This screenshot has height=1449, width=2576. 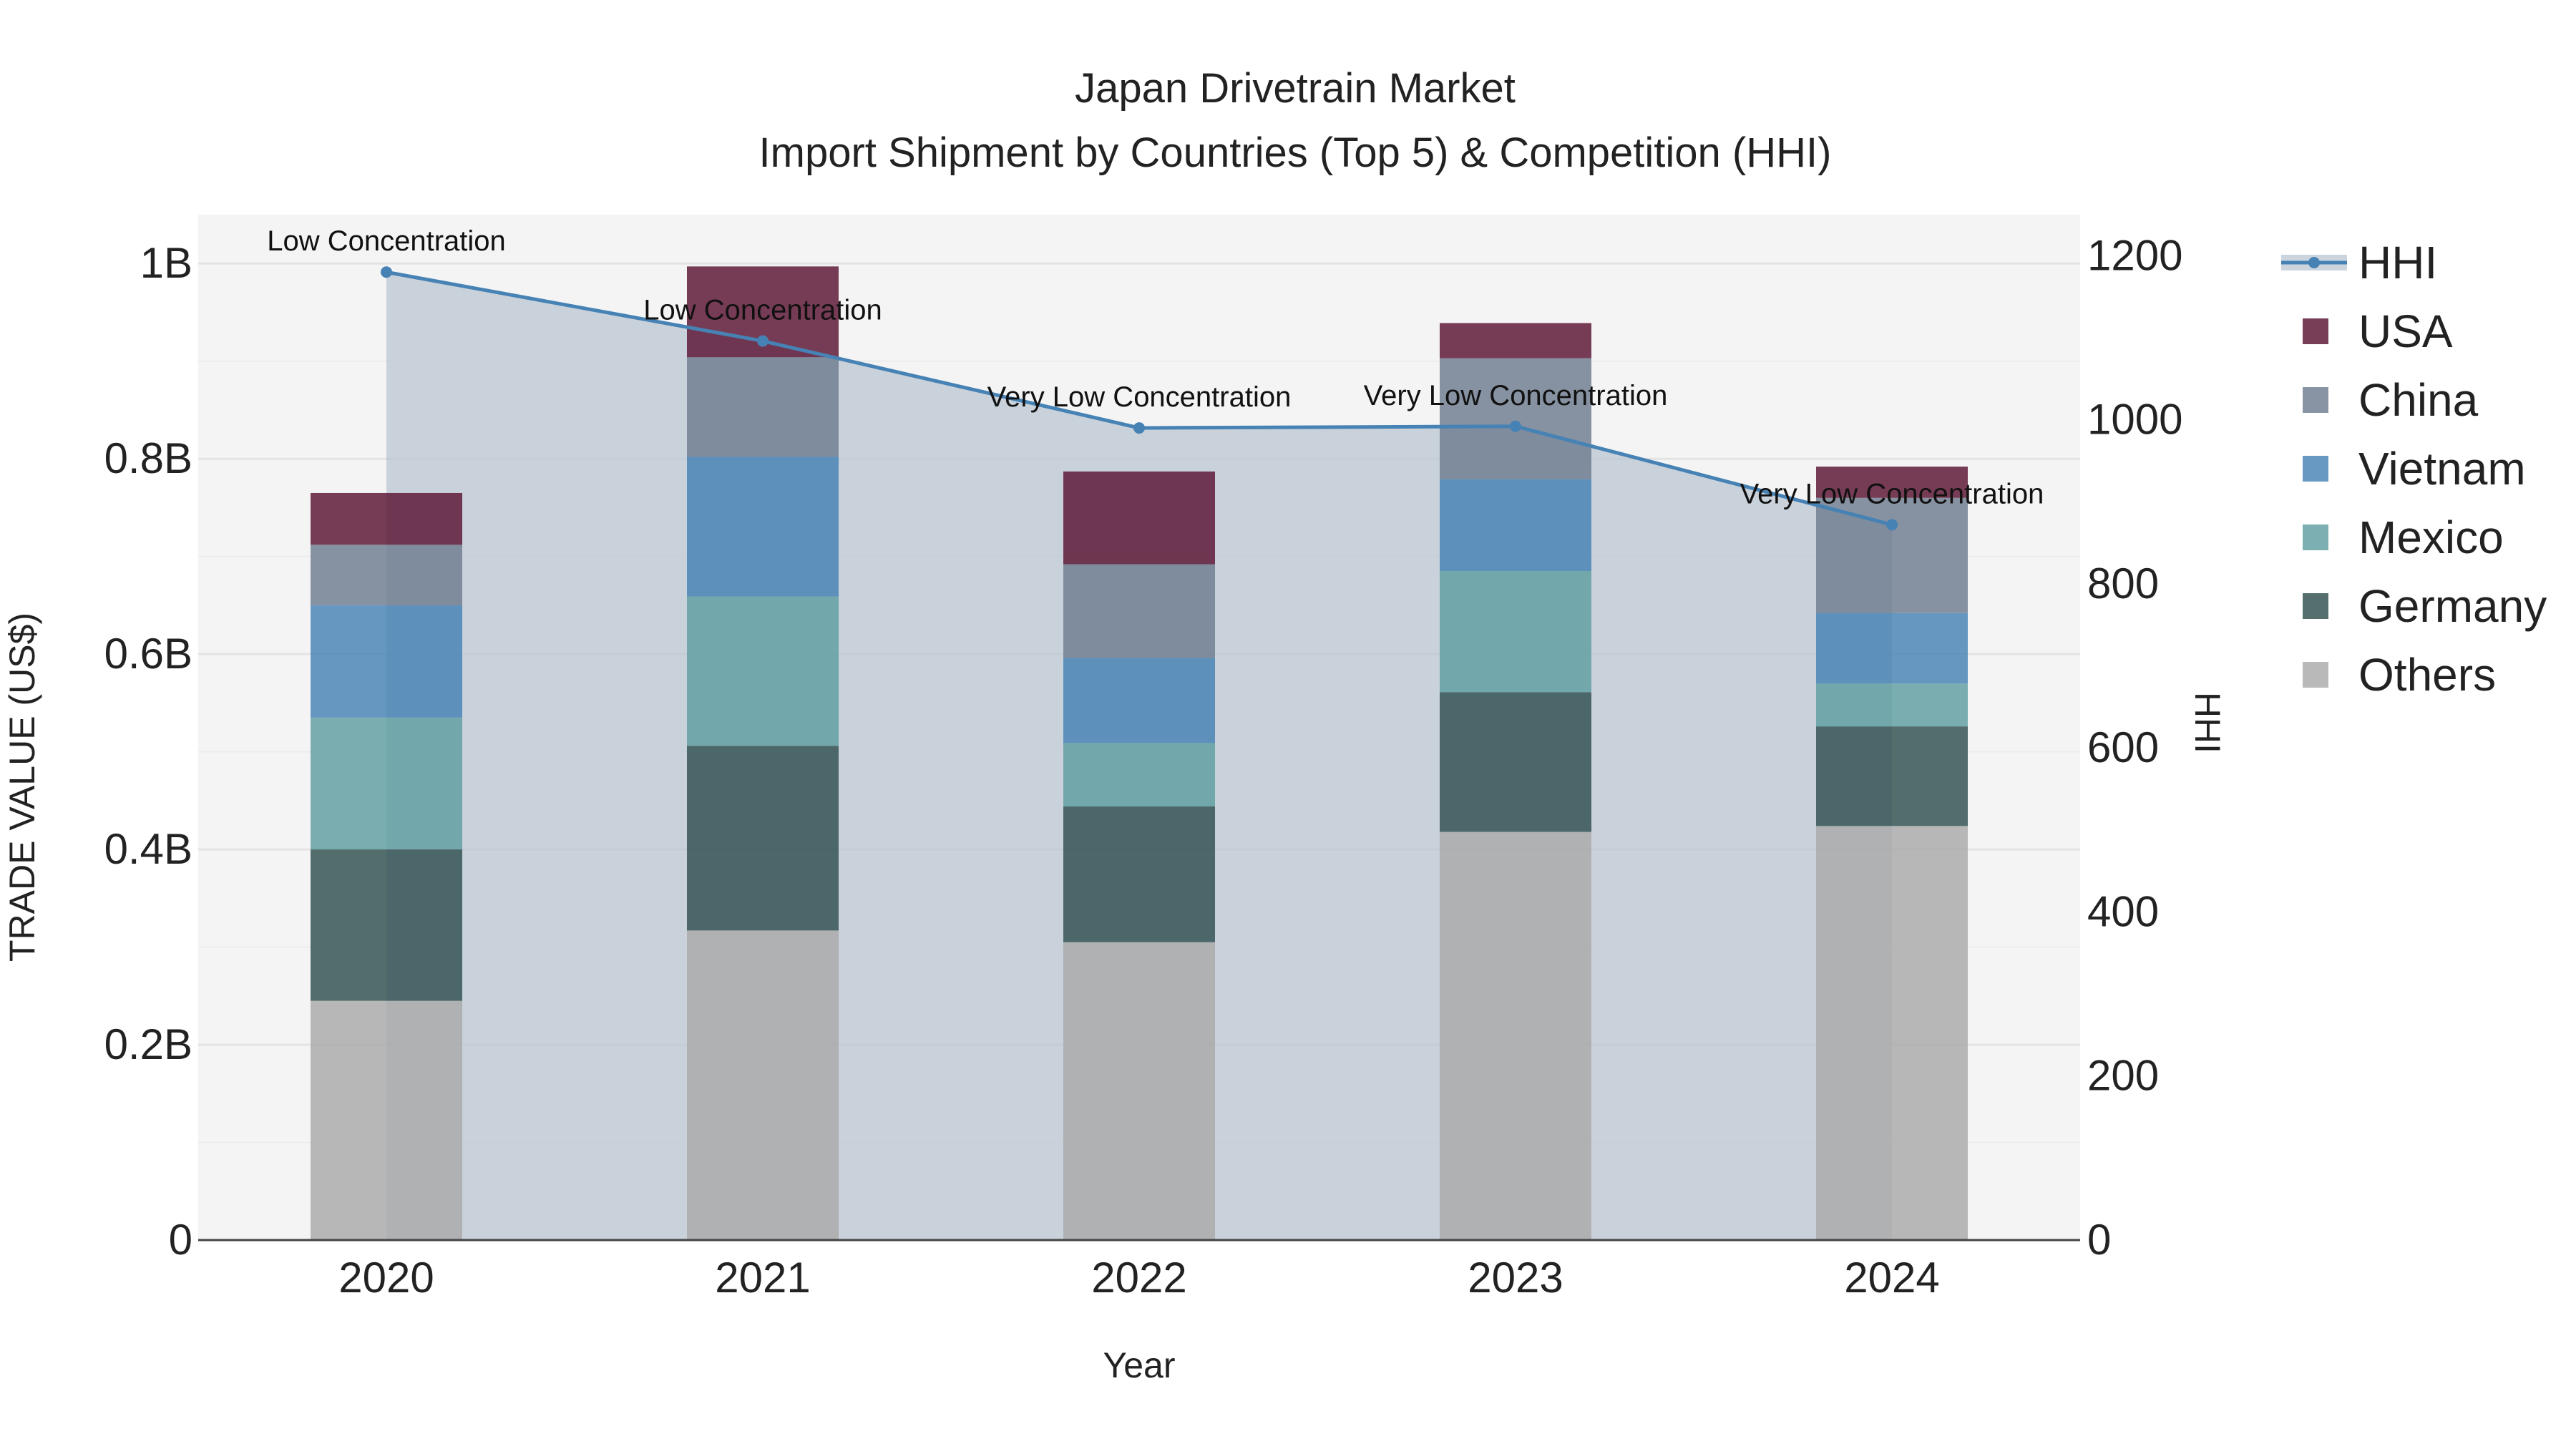 What do you see at coordinates (762, 1278) in the screenshot?
I see `x-tick-label: 2021` at bounding box center [762, 1278].